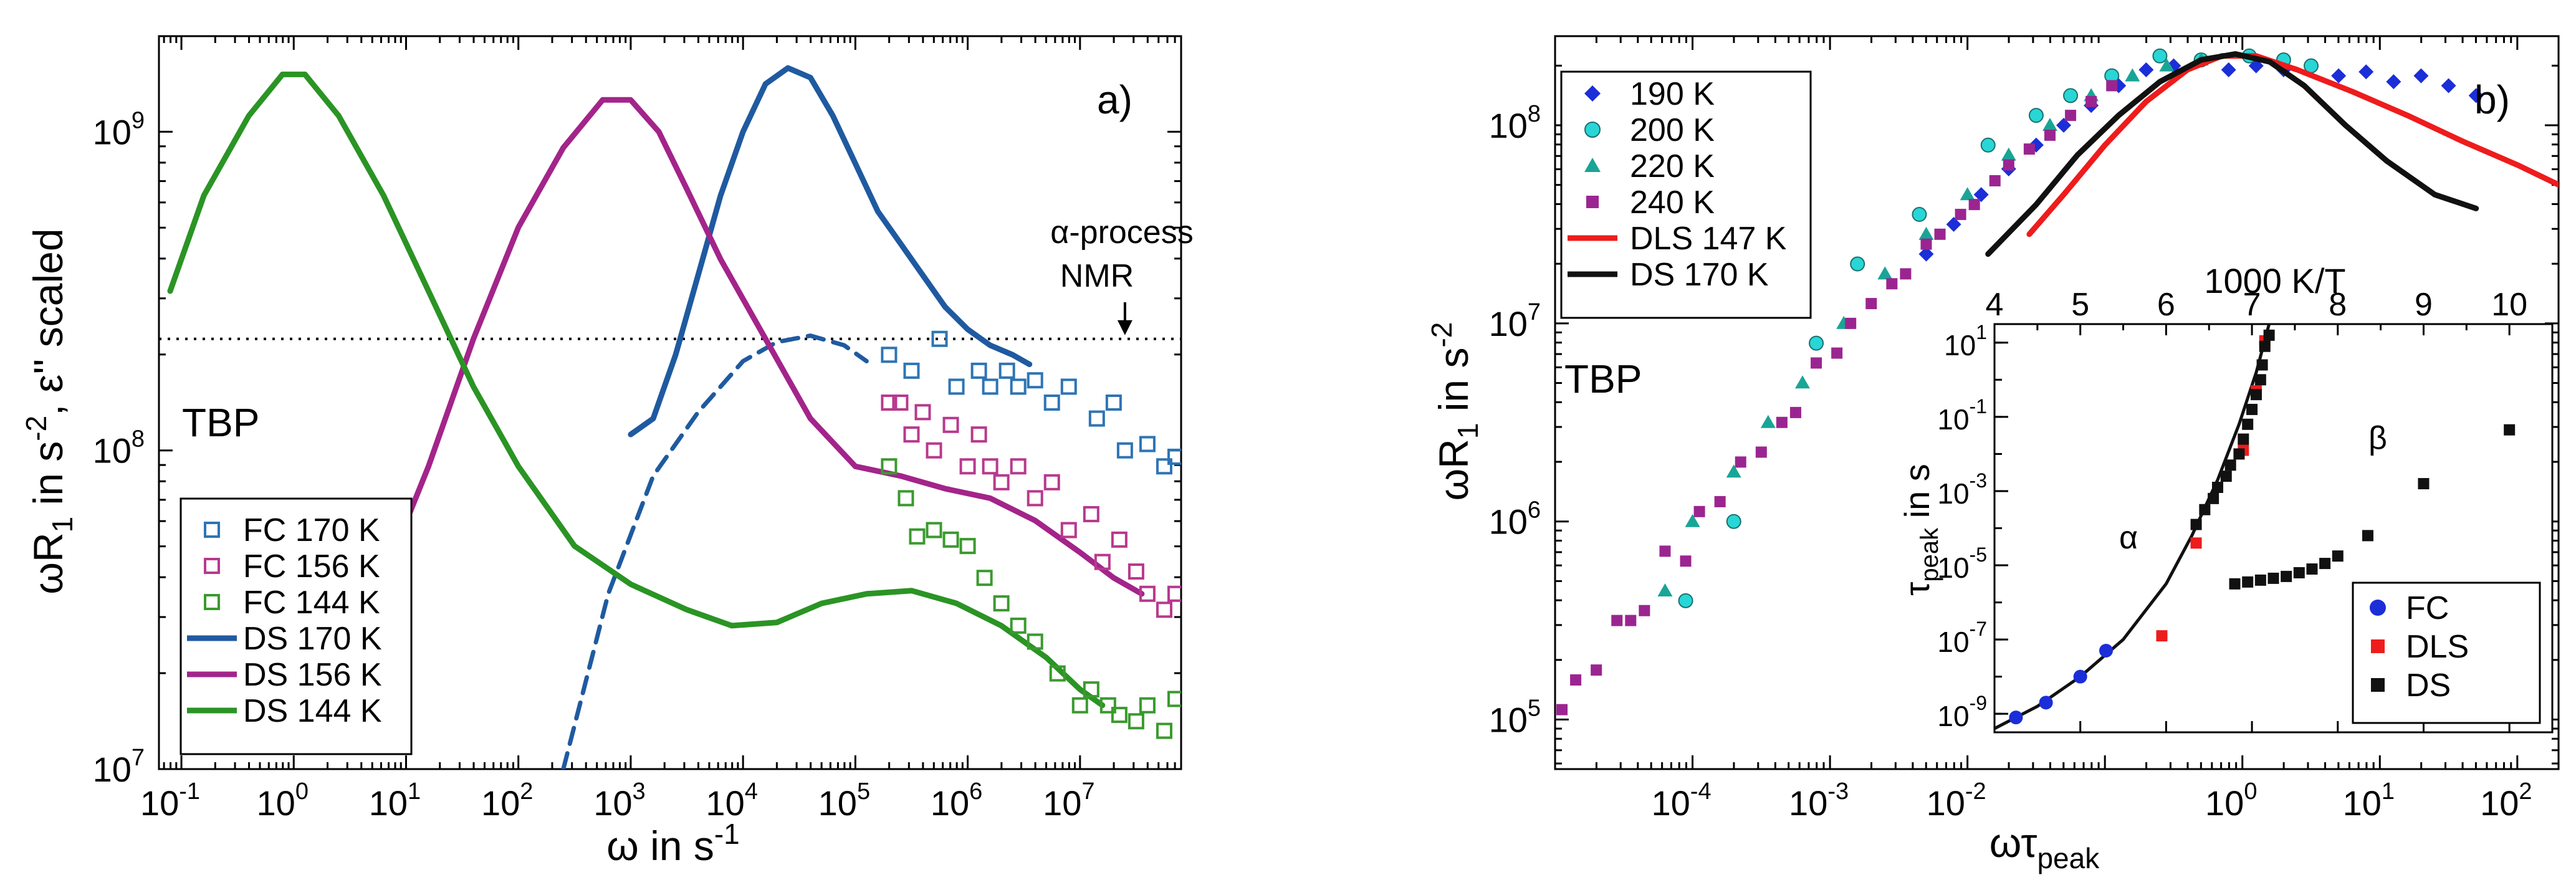  I want to click on x-tick-label: 10⁻⁴, so click(1682, 800).